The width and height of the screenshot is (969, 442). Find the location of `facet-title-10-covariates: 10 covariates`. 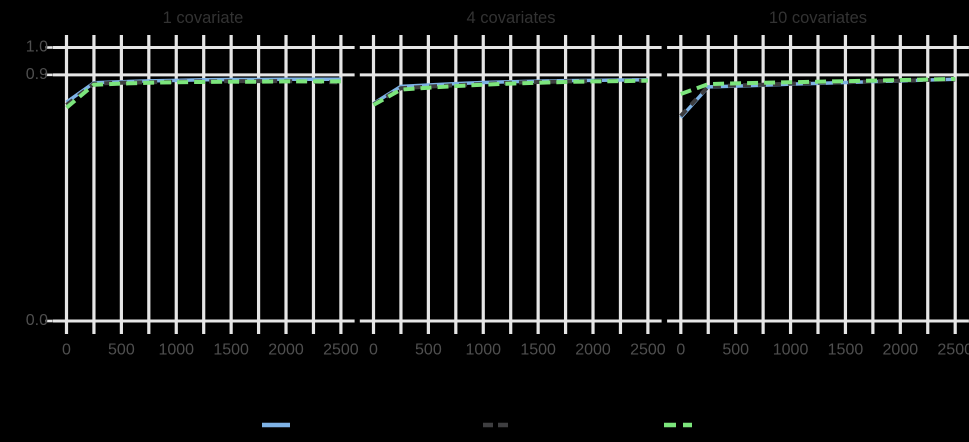

facet-title-10-covariates: 10 covariates is located at coordinates (818, 18).